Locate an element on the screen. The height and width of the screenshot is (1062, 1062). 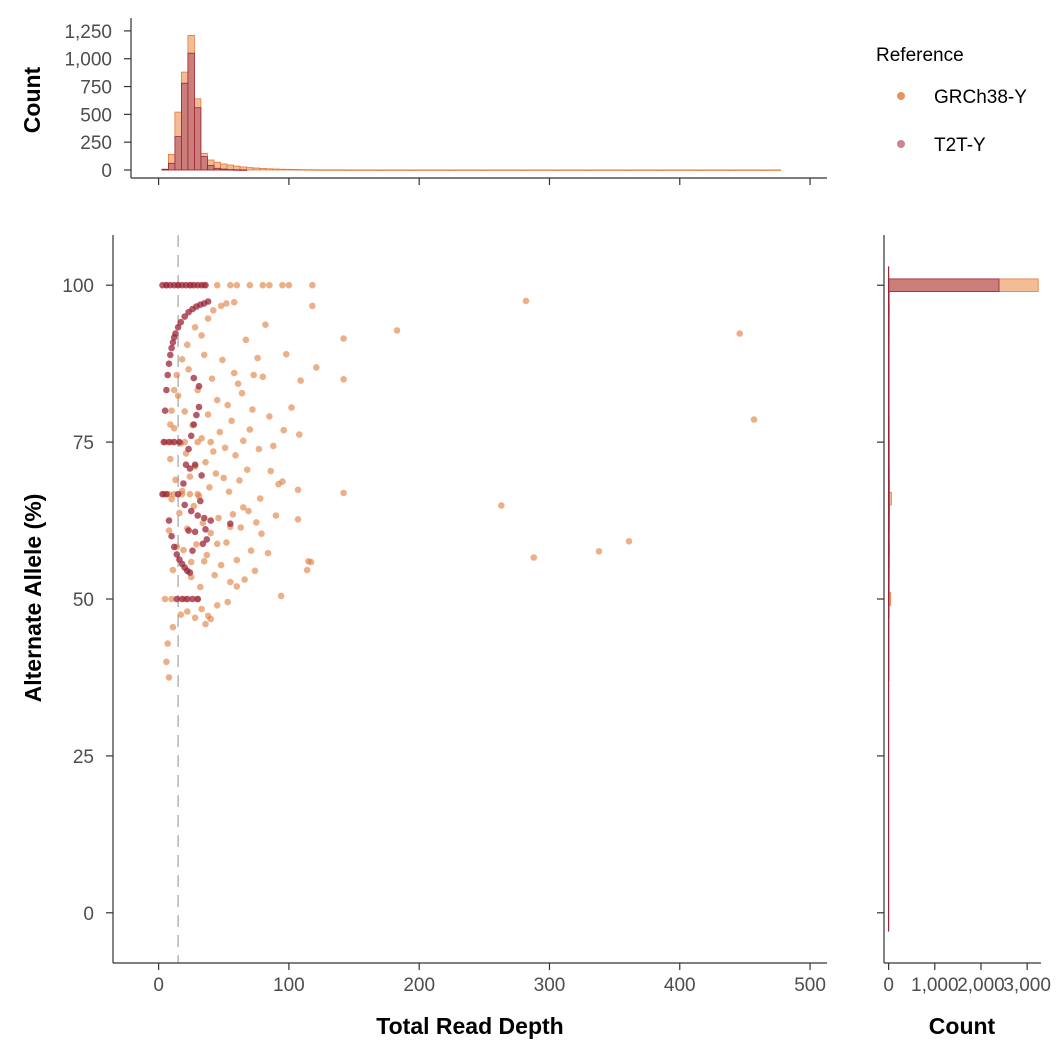
scatter-x-tick-label: 0 is located at coordinates (158, 985).